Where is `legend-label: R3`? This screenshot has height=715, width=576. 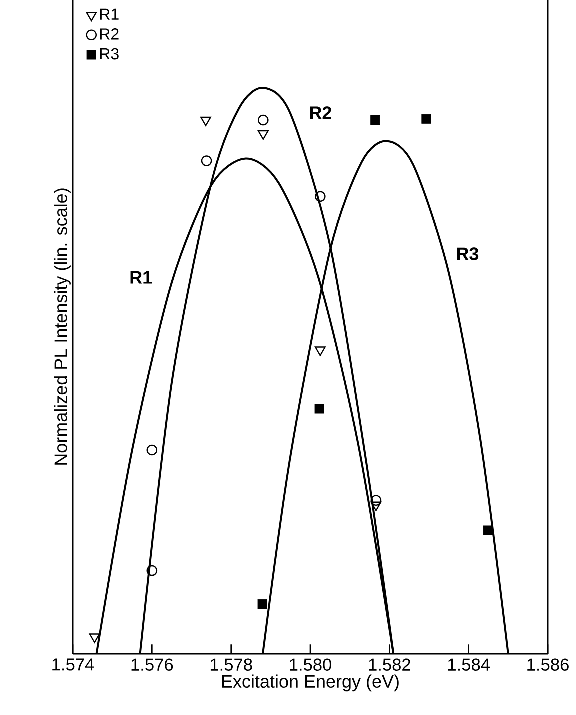 legend-label: R3 is located at coordinates (109, 54).